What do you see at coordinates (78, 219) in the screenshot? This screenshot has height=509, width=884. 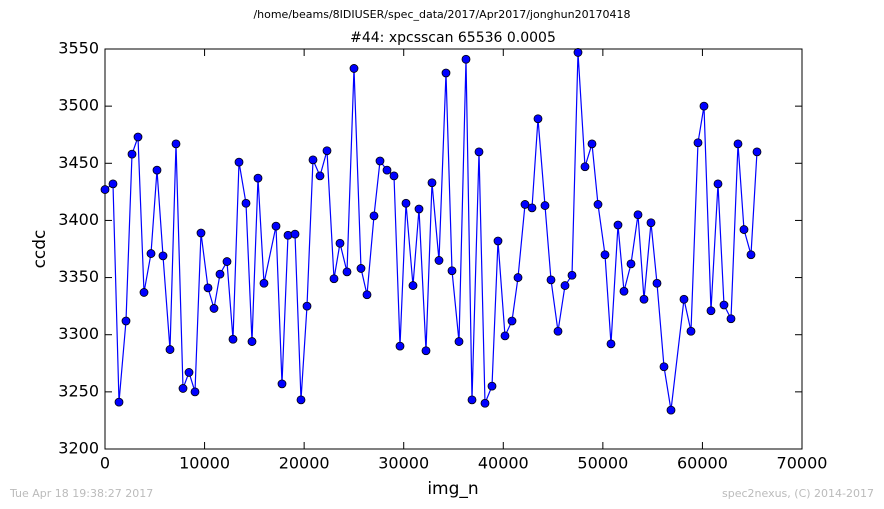 I see `y-tick-label: 3400` at bounding box center [78, 219].